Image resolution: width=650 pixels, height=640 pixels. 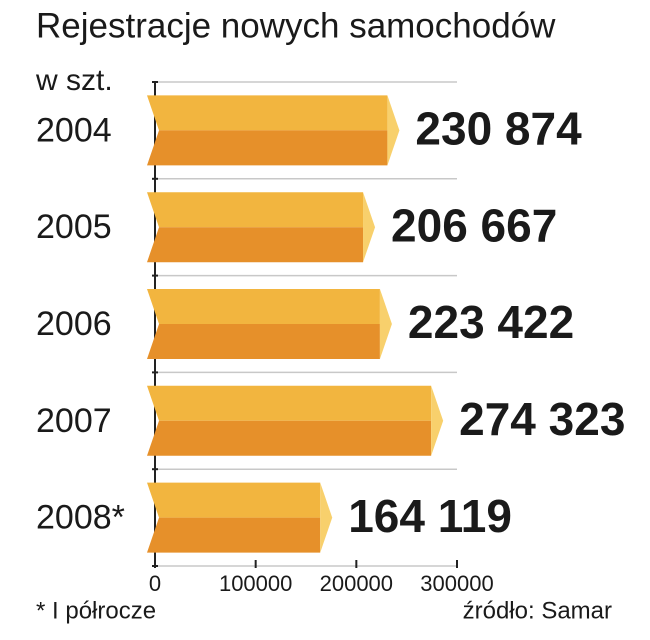 I want to click on x-tick-label: 300000, so click(x=456, y=583).